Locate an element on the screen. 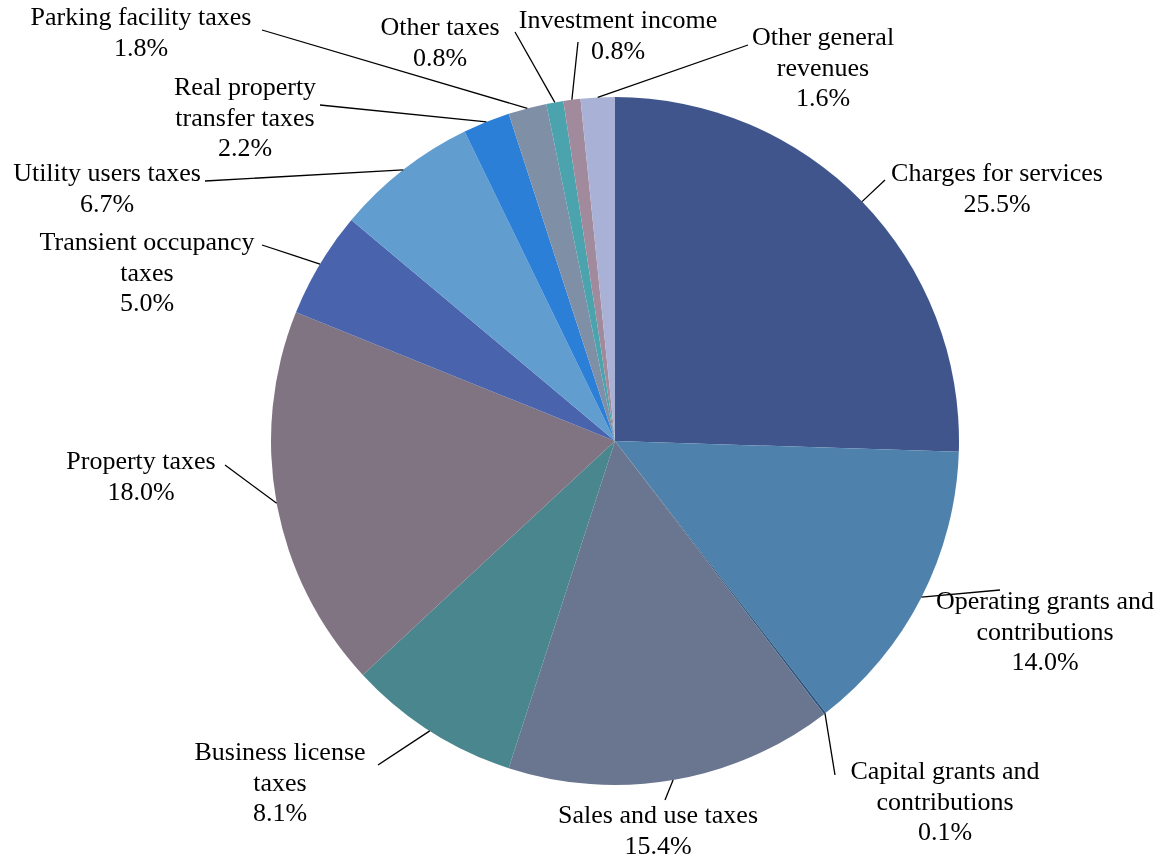  data-label: 8.1% is located at coordinates (280, 812).